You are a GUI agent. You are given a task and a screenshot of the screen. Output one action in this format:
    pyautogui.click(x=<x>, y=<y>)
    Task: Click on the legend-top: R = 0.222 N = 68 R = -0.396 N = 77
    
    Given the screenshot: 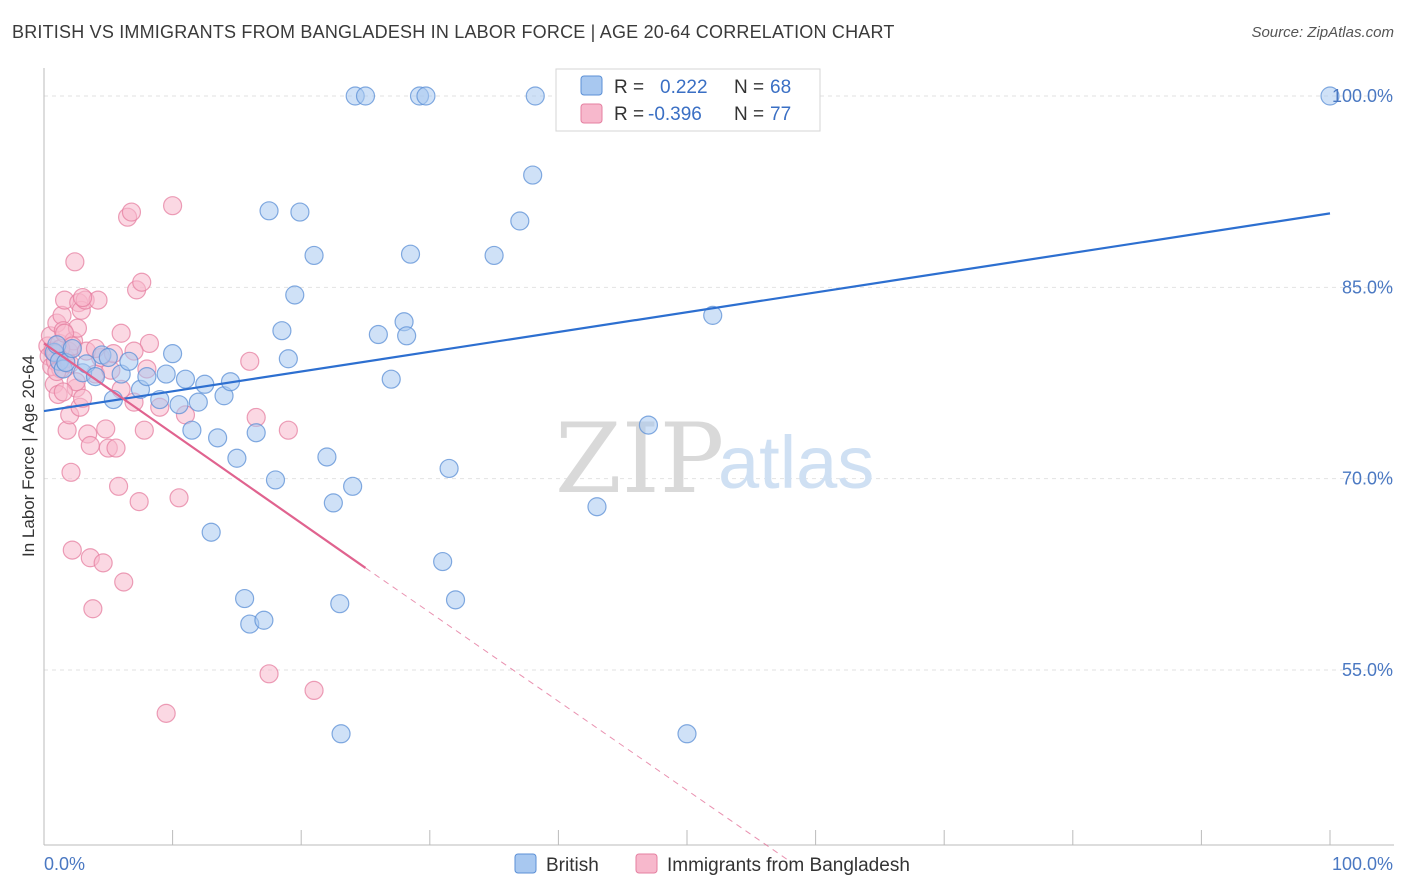 What is the action you would take?
    pyautogui.click(x=688, y=100)
    